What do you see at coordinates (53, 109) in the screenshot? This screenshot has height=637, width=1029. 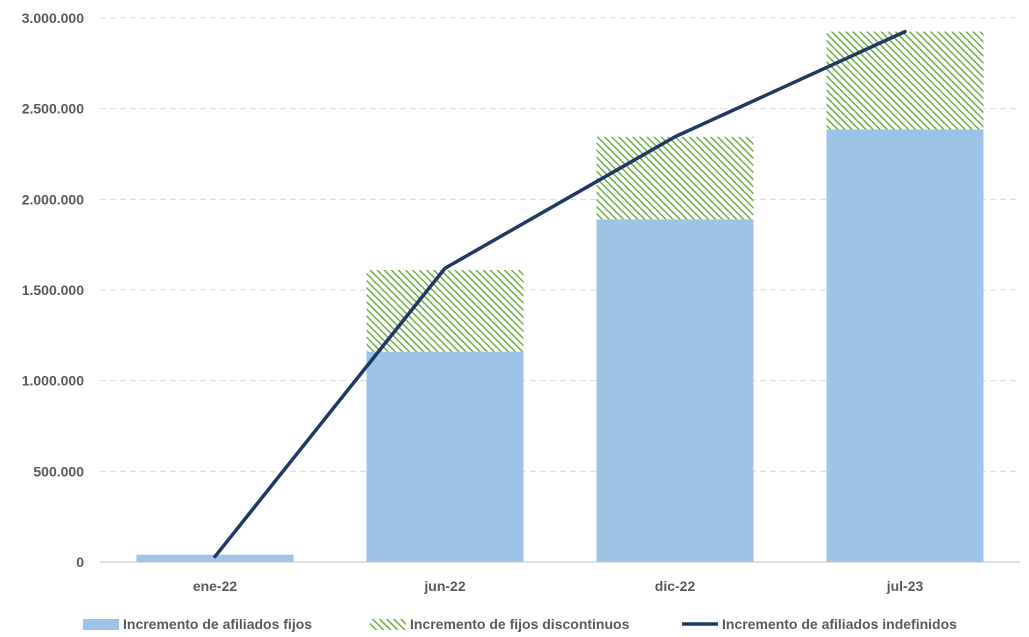 I see `y-tick-label: 2.500.000` at bounding box center [53, 109].